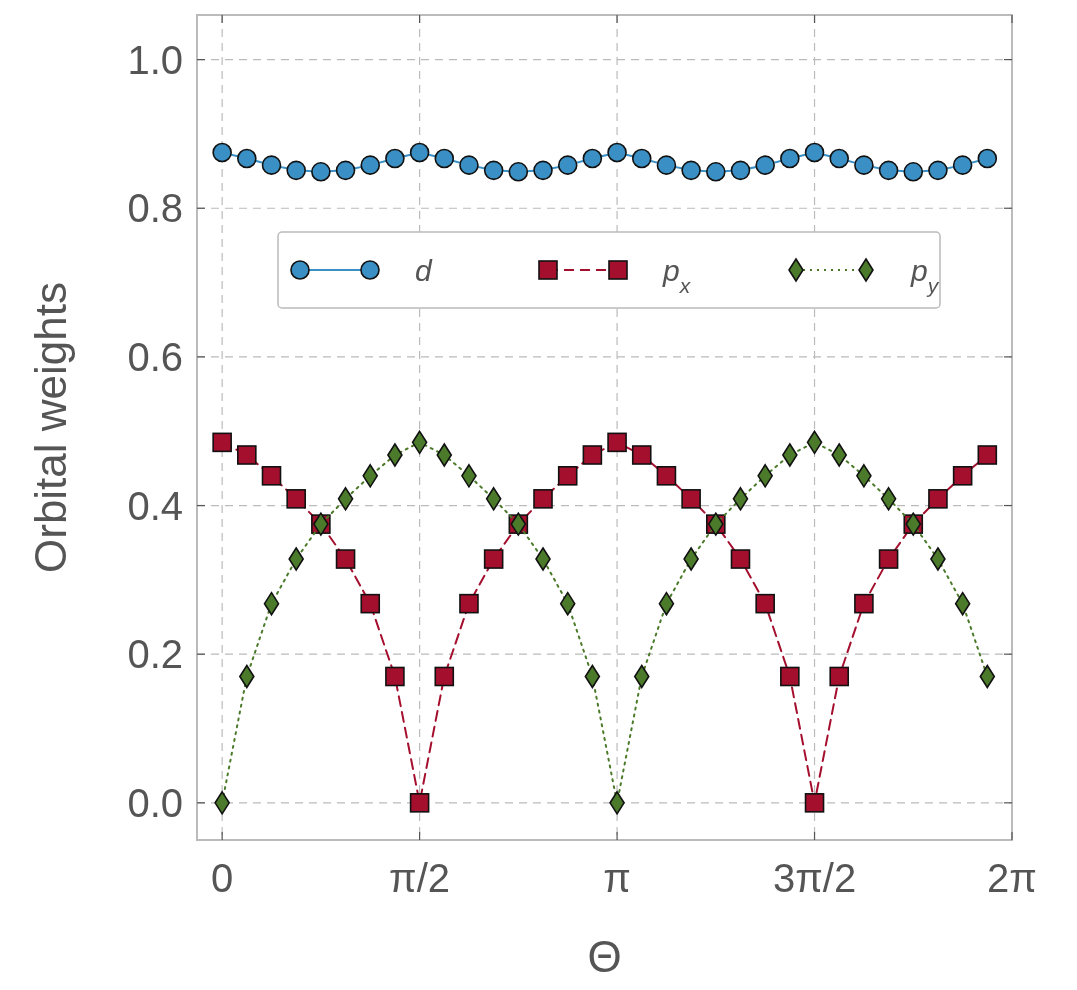 This screenshot has height=990, width=1077. What do you see at coordinates (155, 505) in the screenshot?
I see `y-tick-label: 0.4` at bounding box center [155, 505].